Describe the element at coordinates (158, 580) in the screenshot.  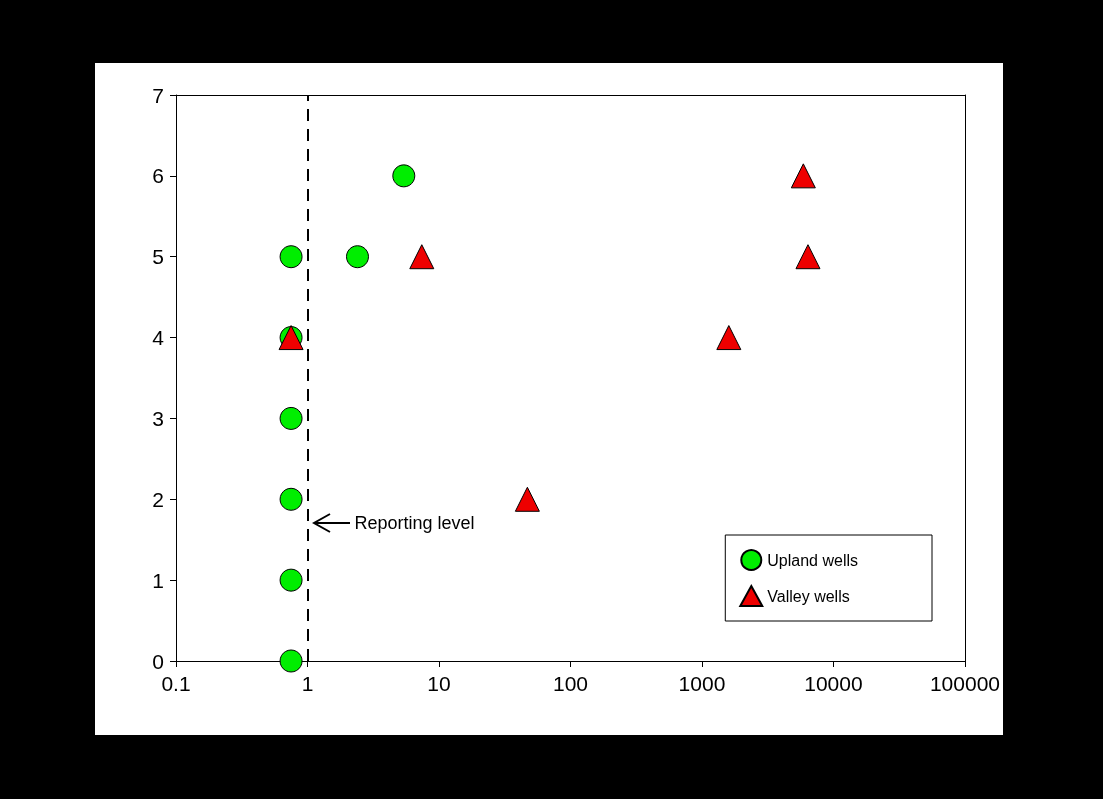
I see `y-tick-label: 1` at that location.